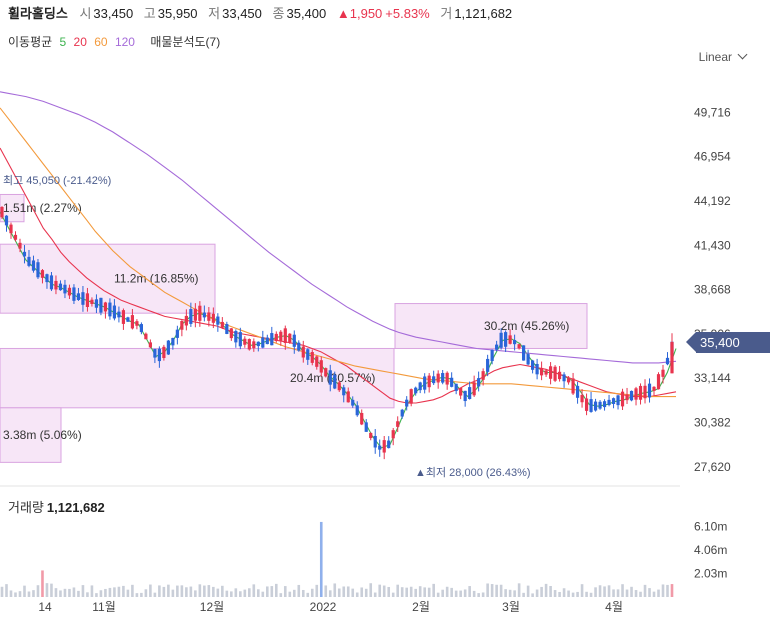 The height and width of the screenshot is (619, 770). What do you see at coordinates (723, 56) in the screenshot?
I see `scale-mode-dropdown: Linear` at bounding box center [723, 56].